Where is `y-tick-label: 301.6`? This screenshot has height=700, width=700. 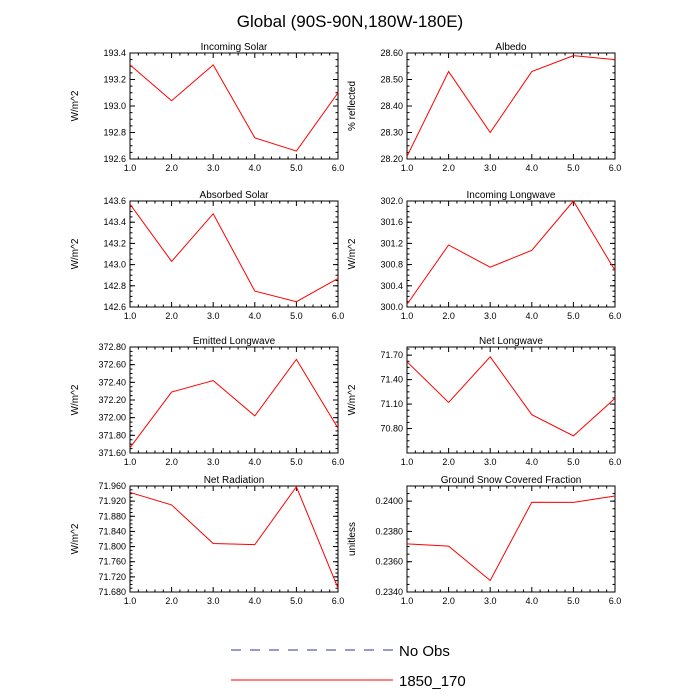 y-tick-label: 301.6 is located at coordinates (391, 222).